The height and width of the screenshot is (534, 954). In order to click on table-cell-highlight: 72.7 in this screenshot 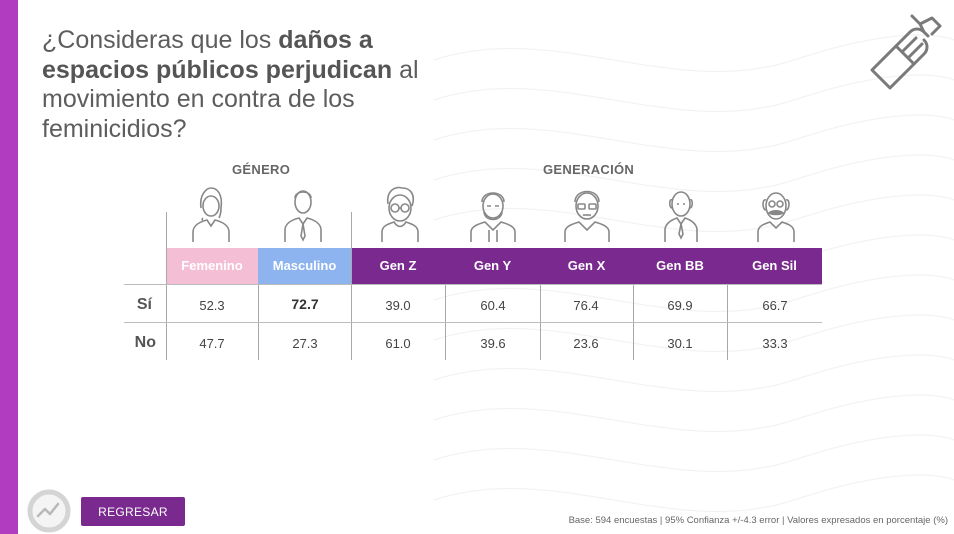, I will do `click(305, 304)`.